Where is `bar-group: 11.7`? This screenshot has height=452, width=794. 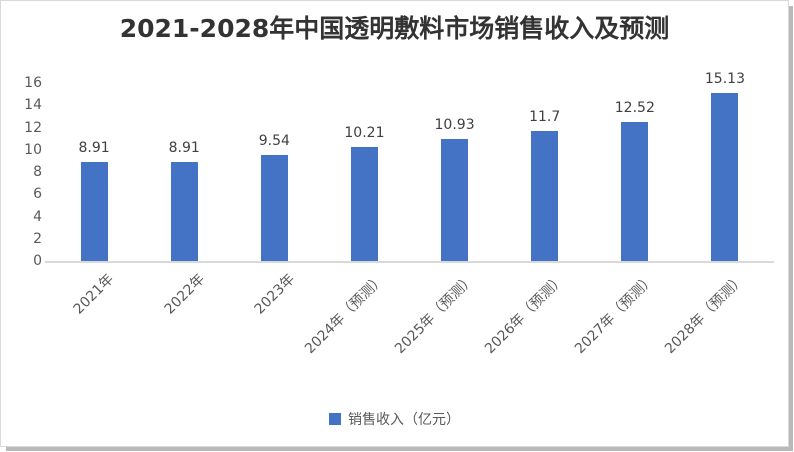 bar-group: 11.7 is located at coordinates (545, 185).